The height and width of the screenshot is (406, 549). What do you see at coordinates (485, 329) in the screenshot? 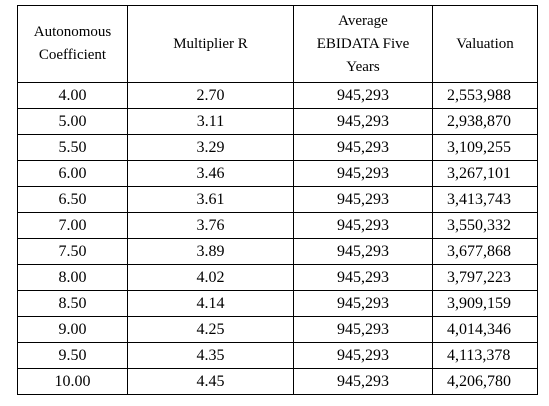
I see `table-cell: 4,014,346` at bounding box center [485, 329].